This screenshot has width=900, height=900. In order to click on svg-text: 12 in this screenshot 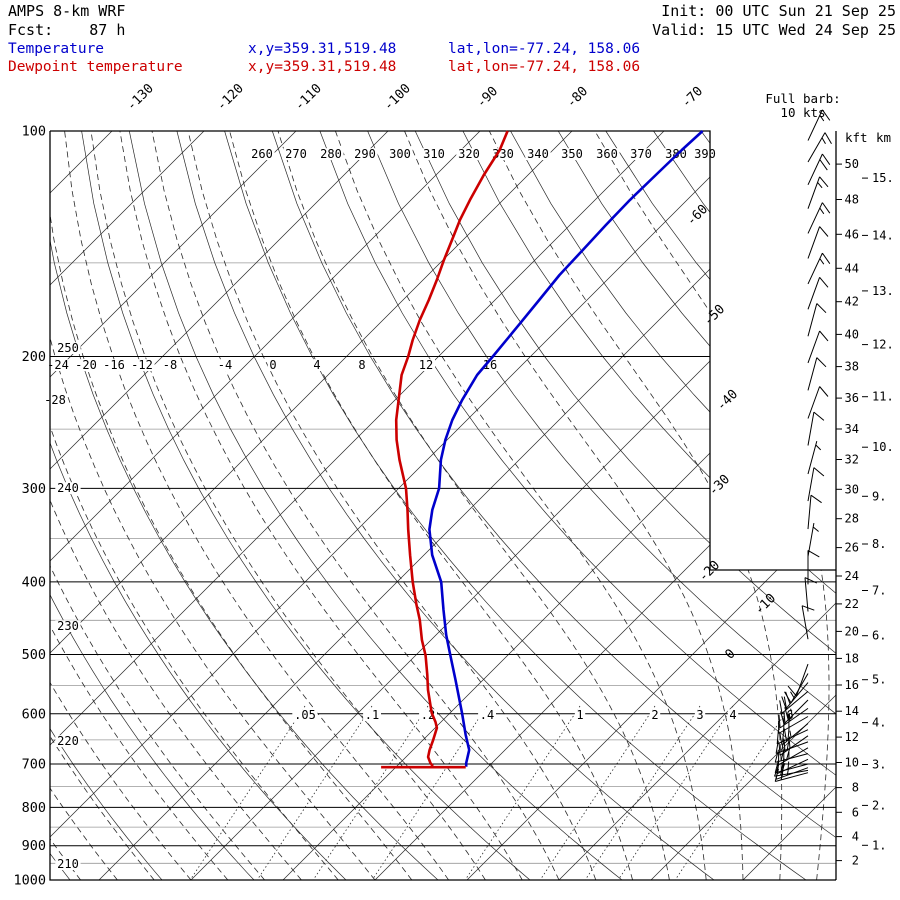, I will do `click(426, 365)`.